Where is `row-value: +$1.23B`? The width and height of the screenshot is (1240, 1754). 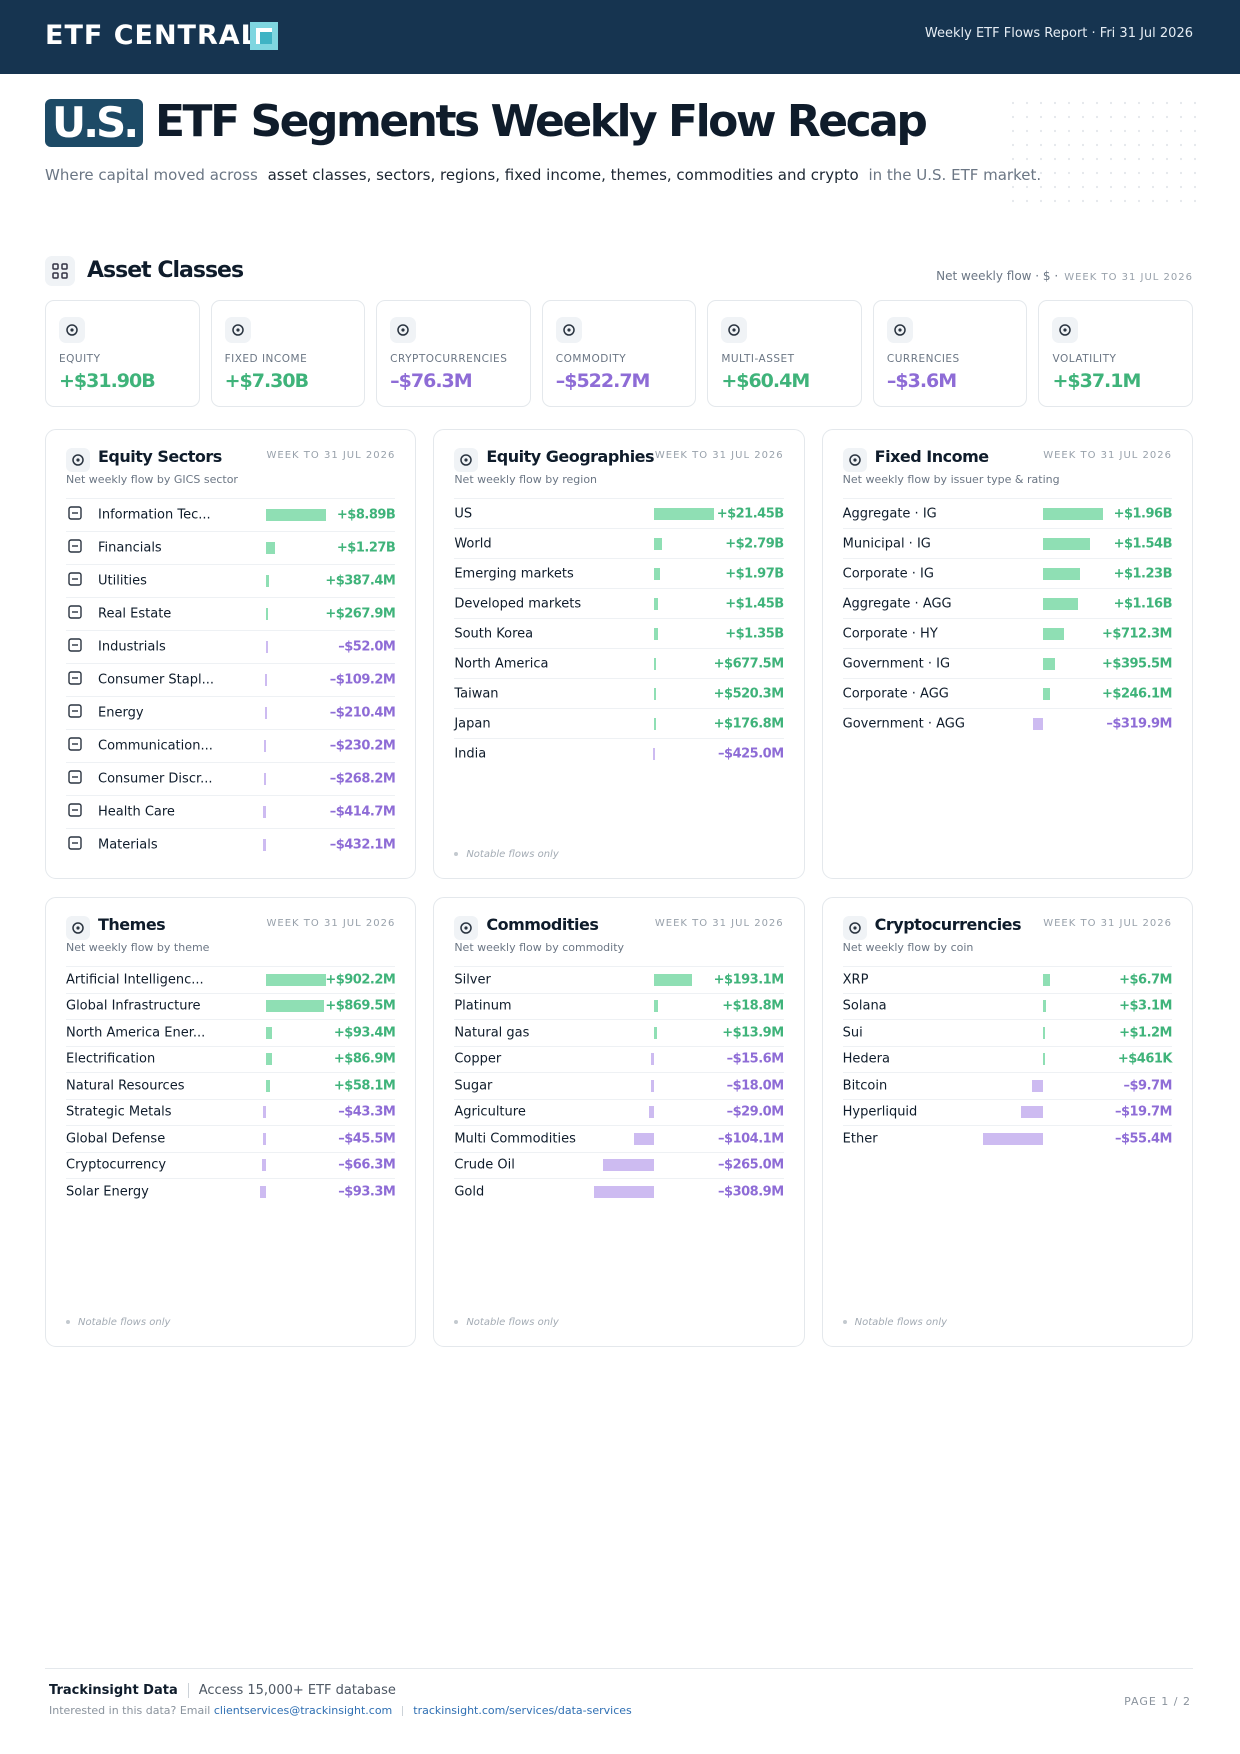
row-value: +$1.23B is located at coordinates (1143, 573).